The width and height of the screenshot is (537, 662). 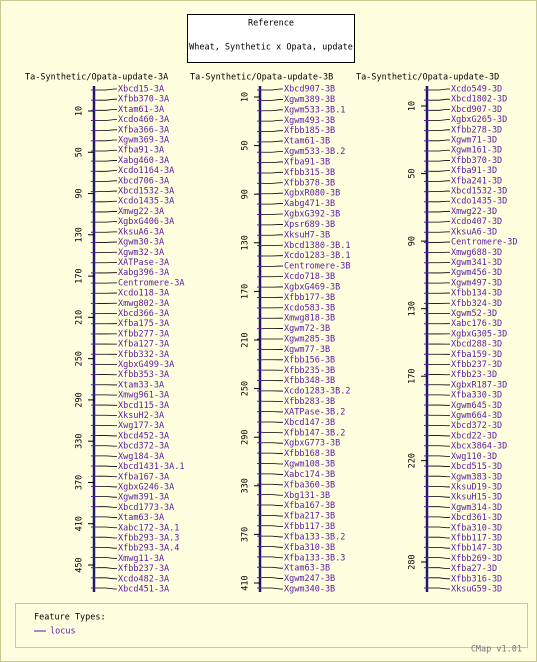 What do you see at coordinates (143, 334) in the screenshot?
I see `feature-label: Xfbb277-3A` at bounding box center [143, 334].